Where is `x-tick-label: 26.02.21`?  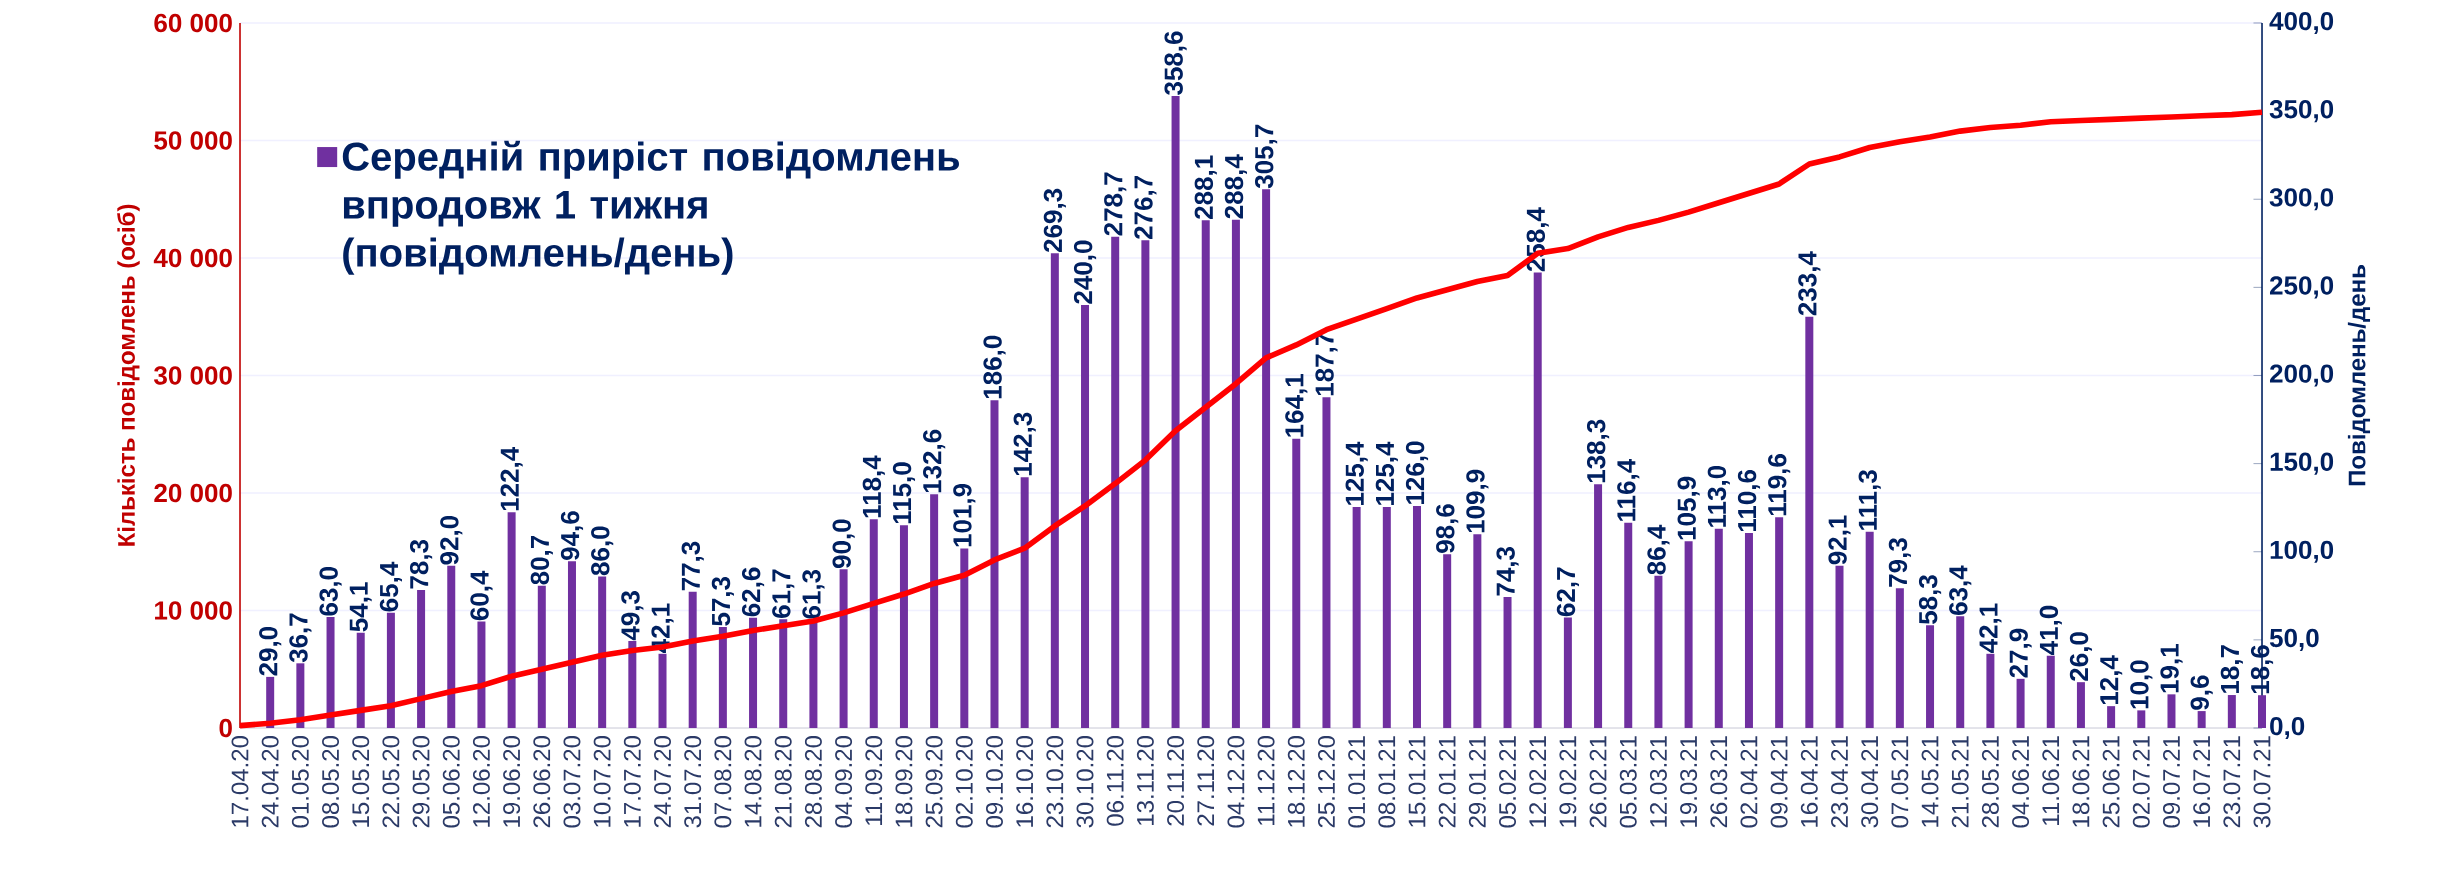
x-tick-label: 26.02.21 is located at coordinates (1598, 782).